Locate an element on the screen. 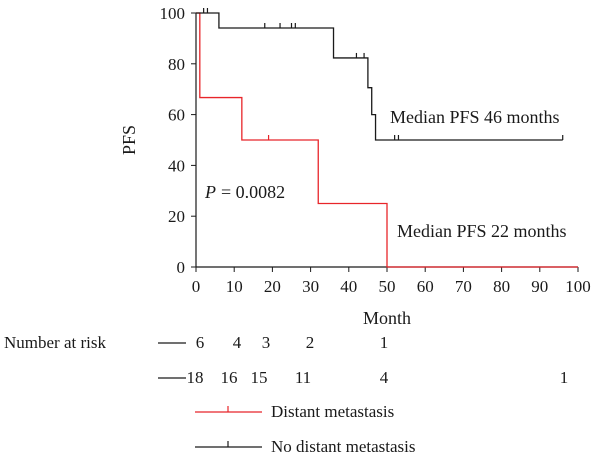 This screenshot has width=600, height=467. x-tick-label: 80 is located at coordinates (501, 286).